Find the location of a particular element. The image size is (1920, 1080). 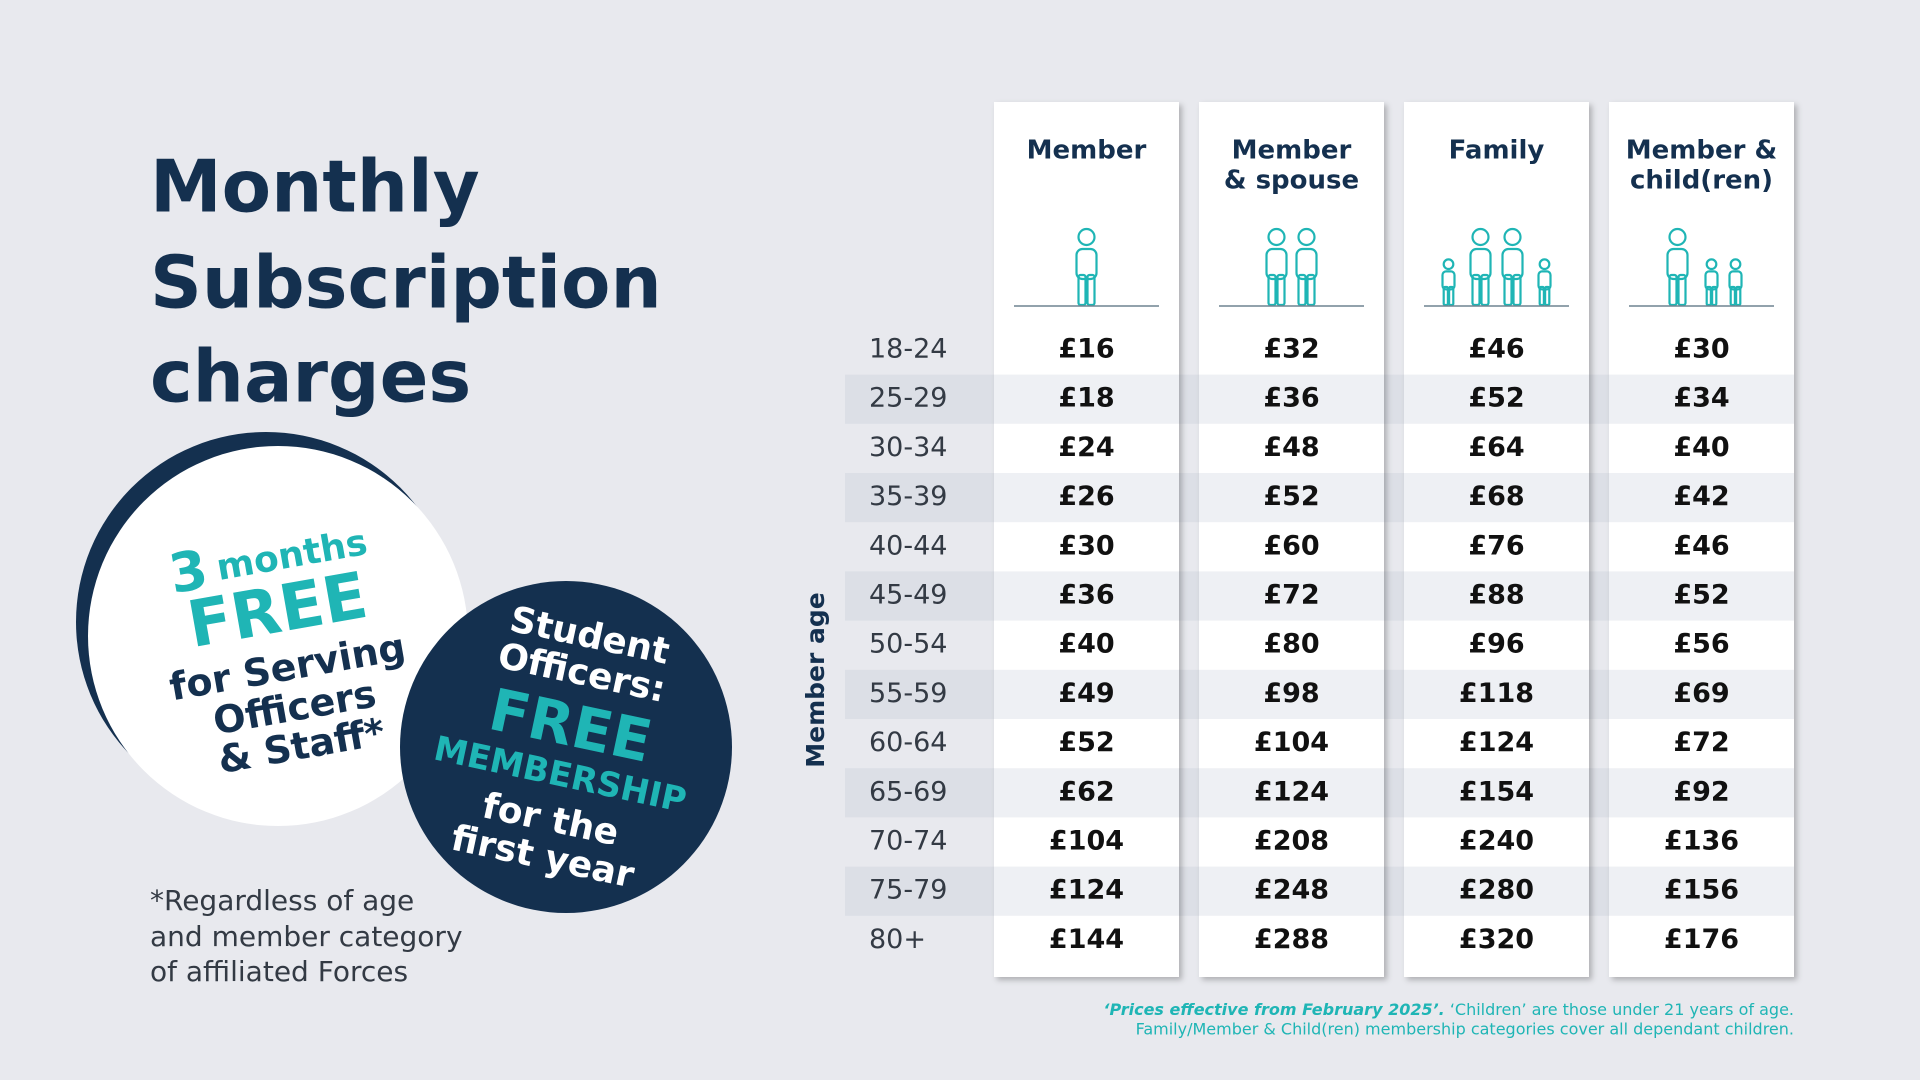

price: £34 is located at coordinates (1701, 398).